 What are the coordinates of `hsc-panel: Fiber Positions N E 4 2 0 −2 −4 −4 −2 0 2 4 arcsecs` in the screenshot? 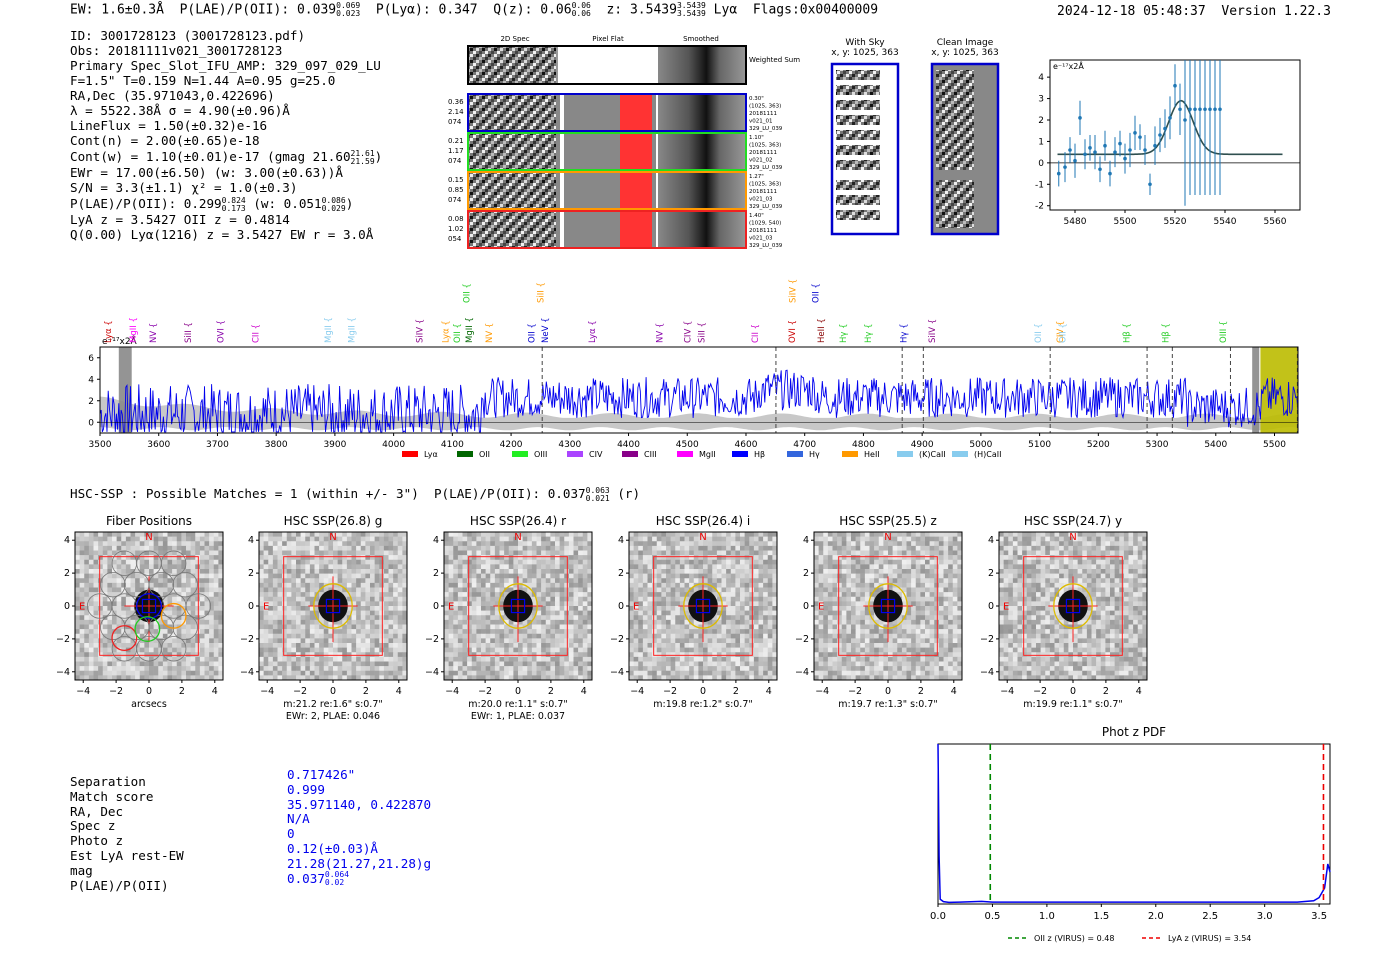 It's located at (150, 619).